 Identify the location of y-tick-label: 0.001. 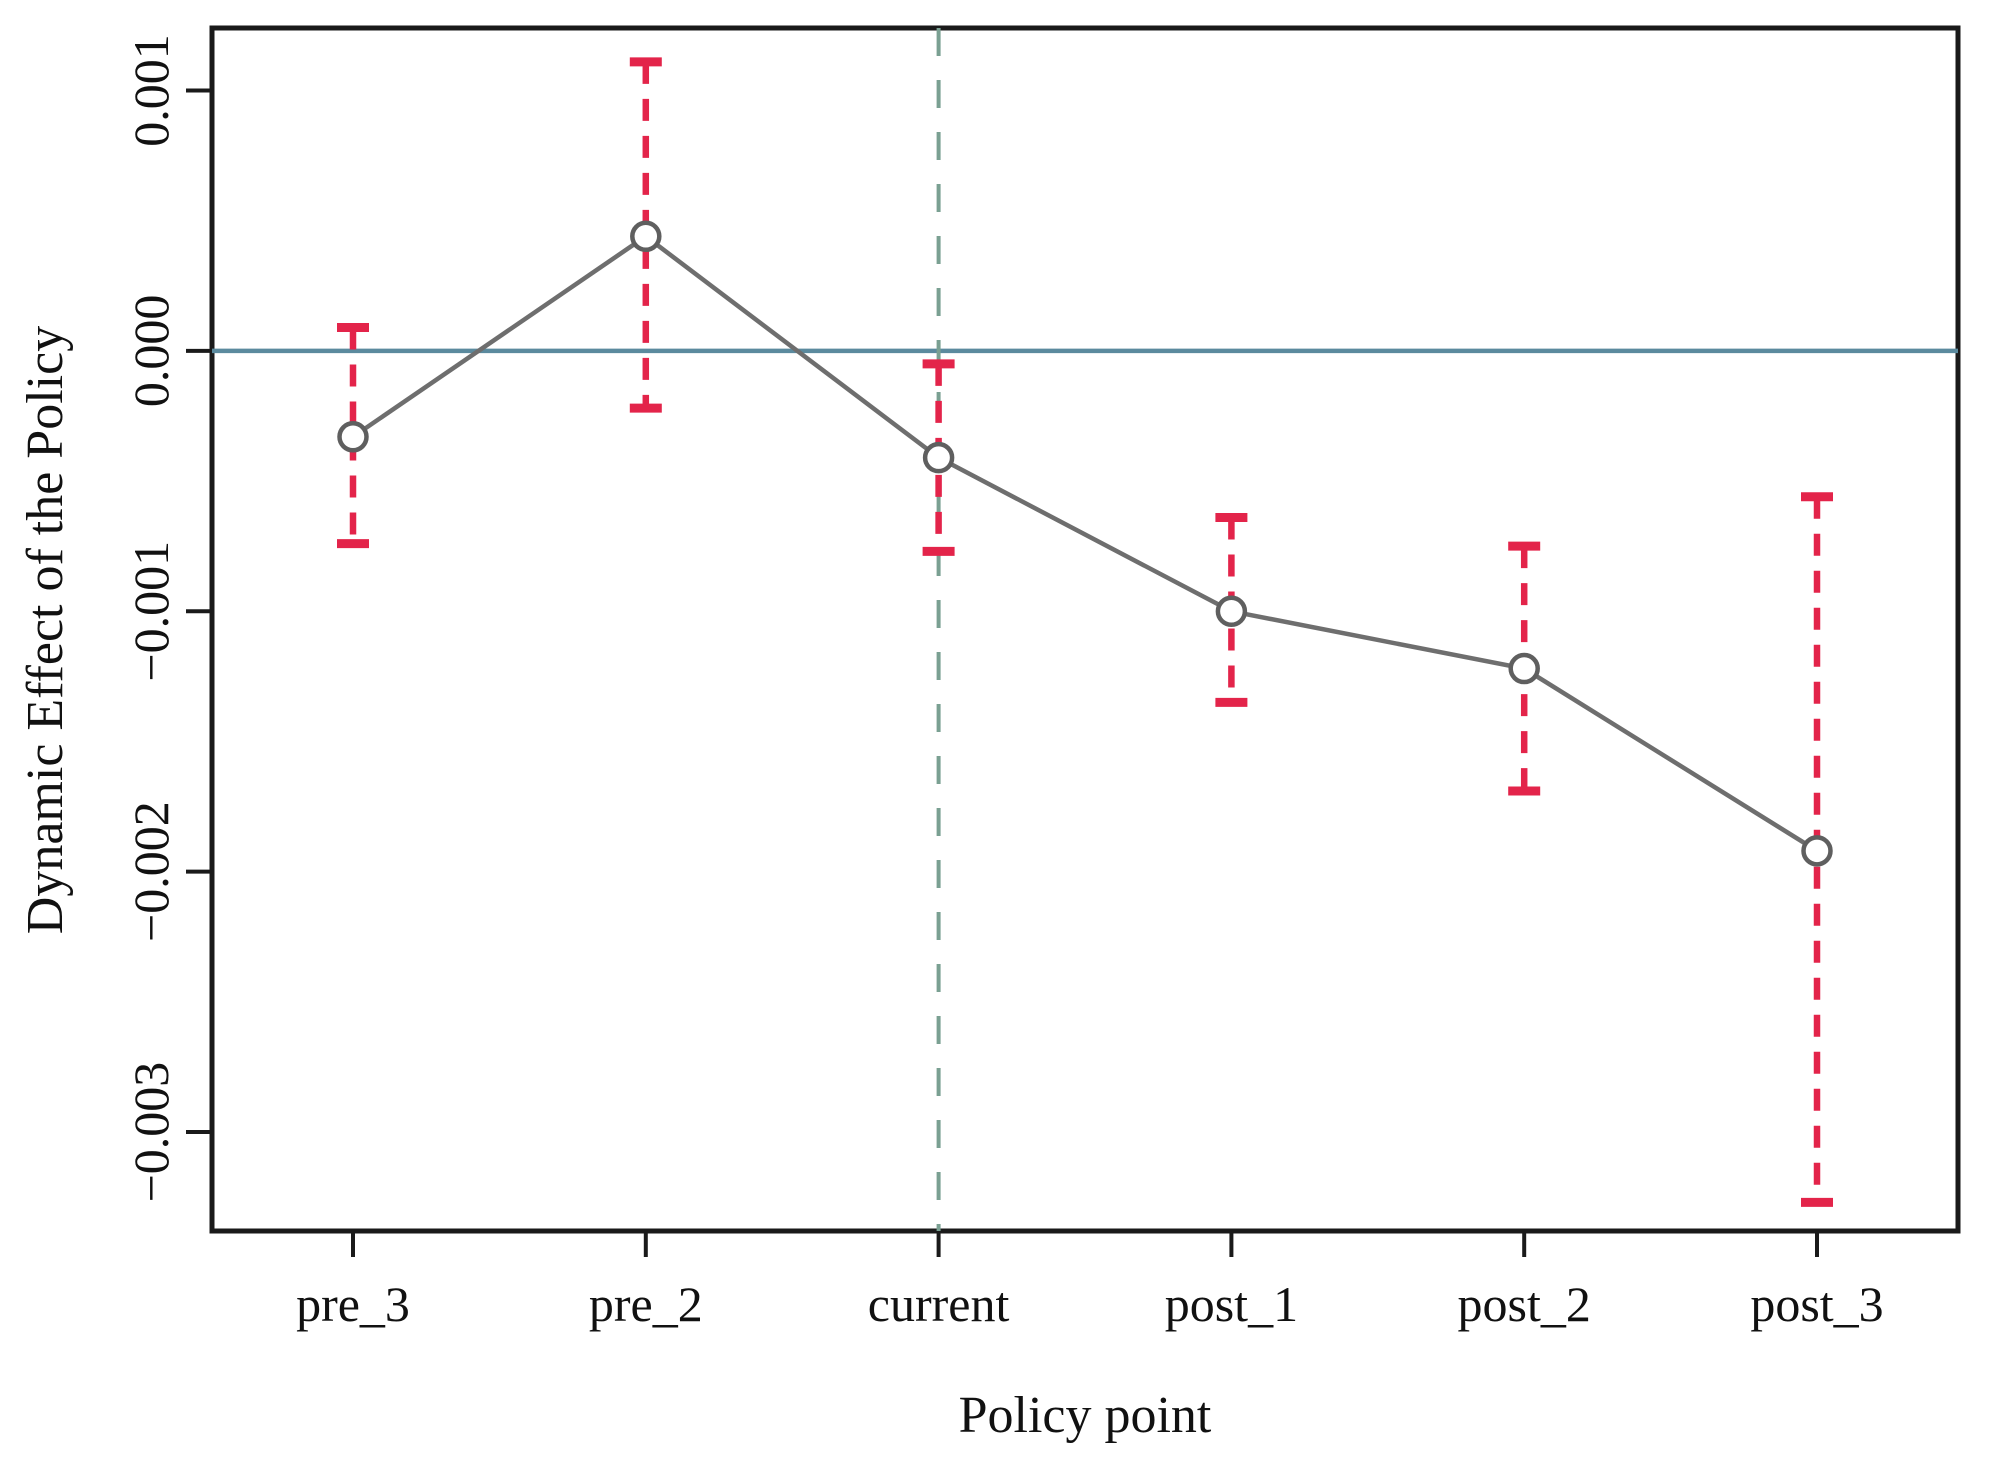
(151, 90).